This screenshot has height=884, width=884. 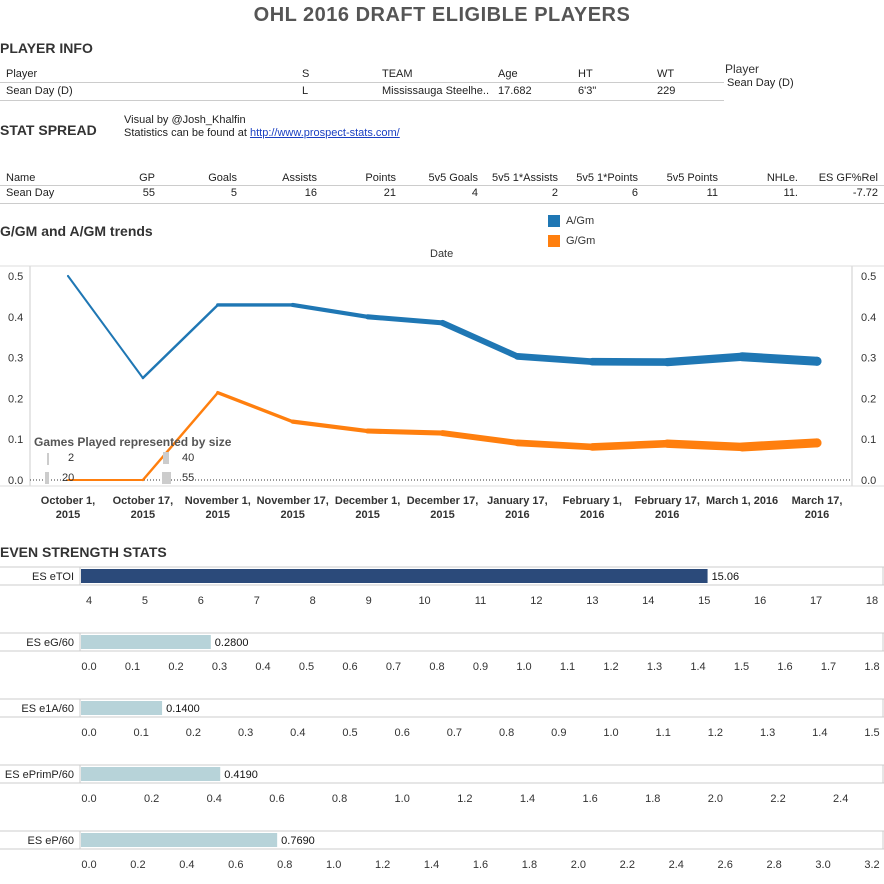 What do you see at coordinates (454, 733) in the screenshot?
I see `x-tick-label: 0.7` at bounding box center [454, 733].